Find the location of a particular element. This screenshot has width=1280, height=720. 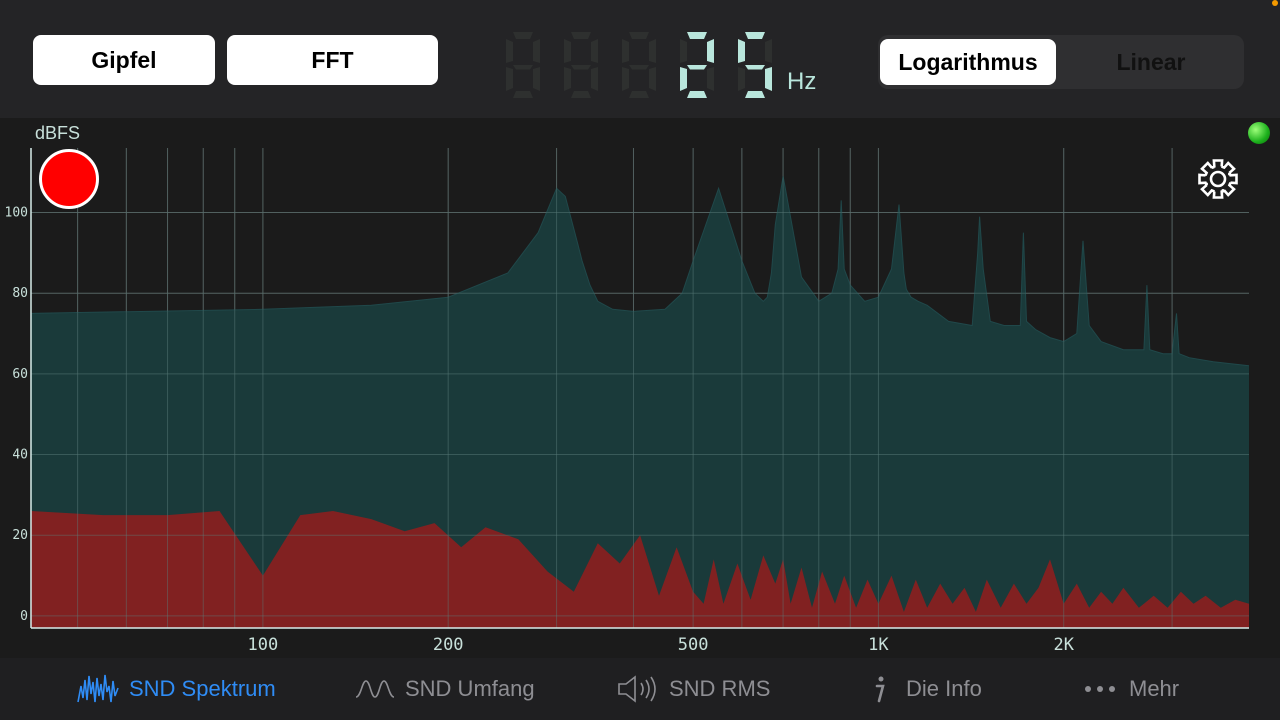

x-tick-label: 200 is located at coordinates (448, 645).